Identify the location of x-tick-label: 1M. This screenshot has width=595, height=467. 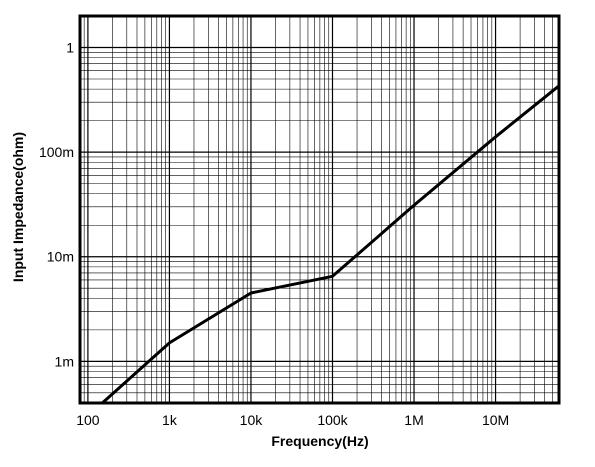
(413, 420).